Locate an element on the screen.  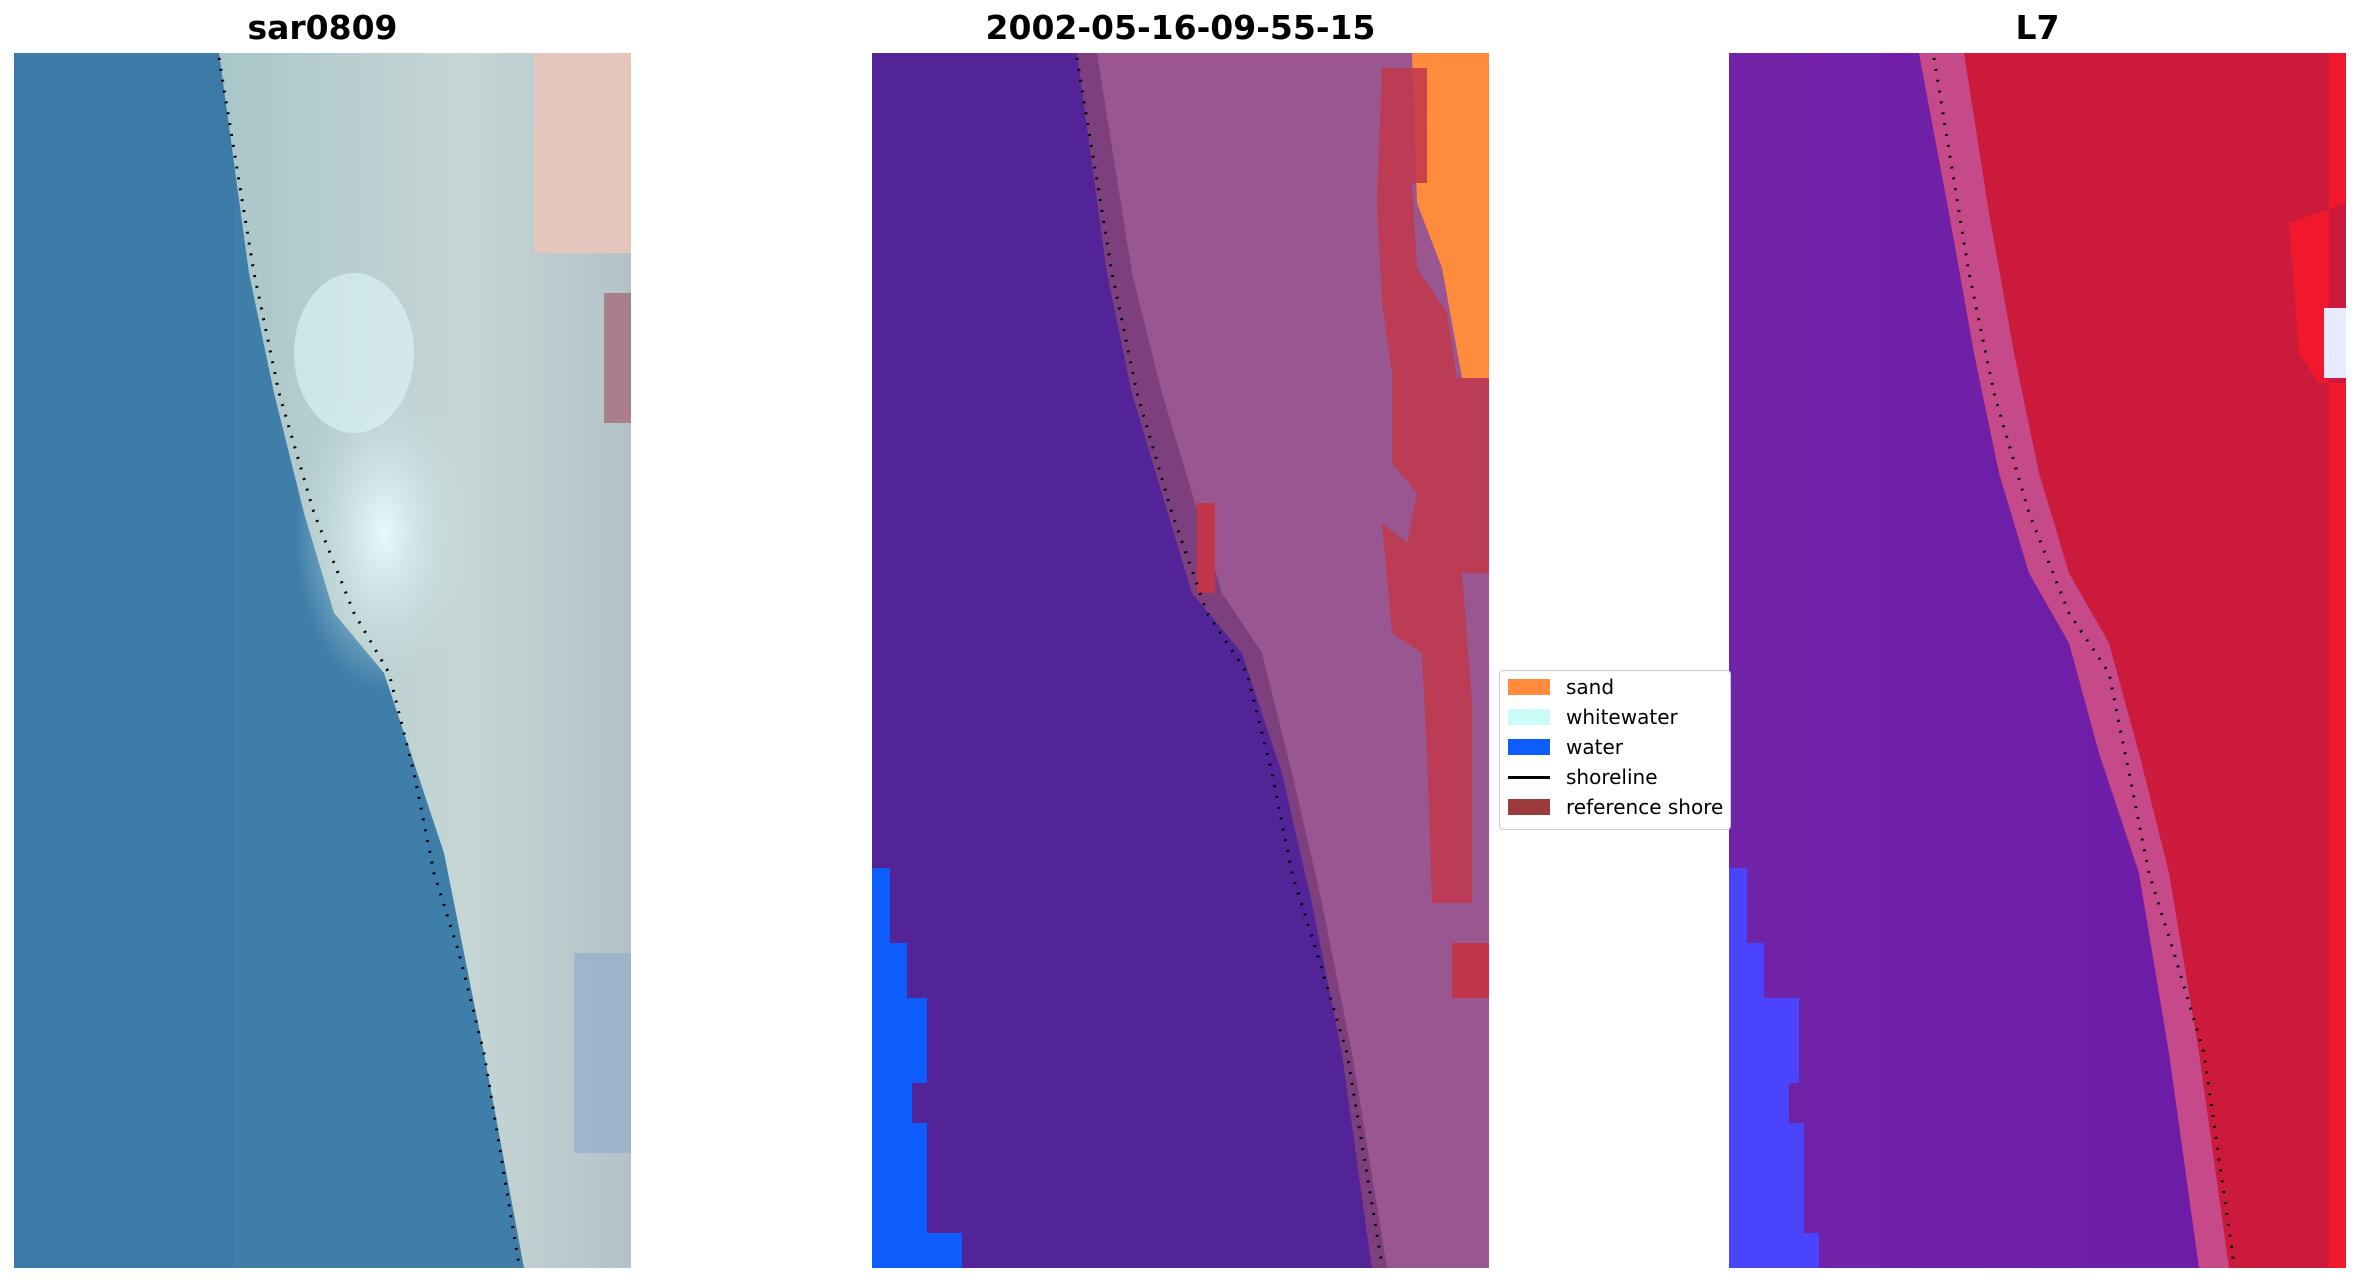
panel-title-index: L7 is located at coordinates (2037, 27).